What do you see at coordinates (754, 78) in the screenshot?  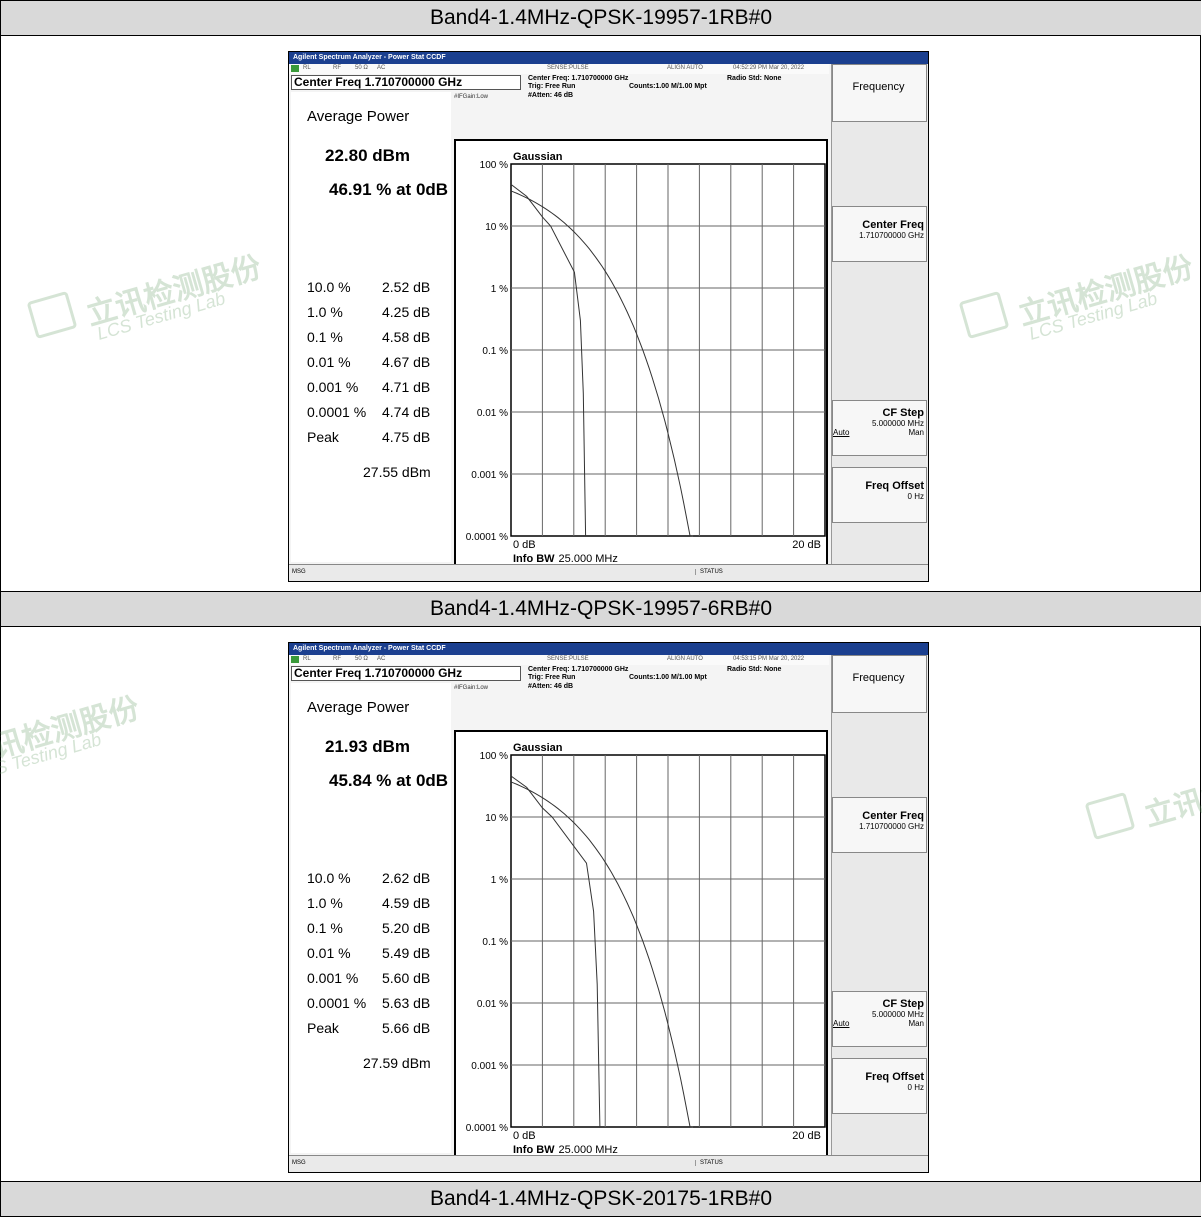 I see `radio-std-info: Radio Std: None` at bounding box center [754, 78].